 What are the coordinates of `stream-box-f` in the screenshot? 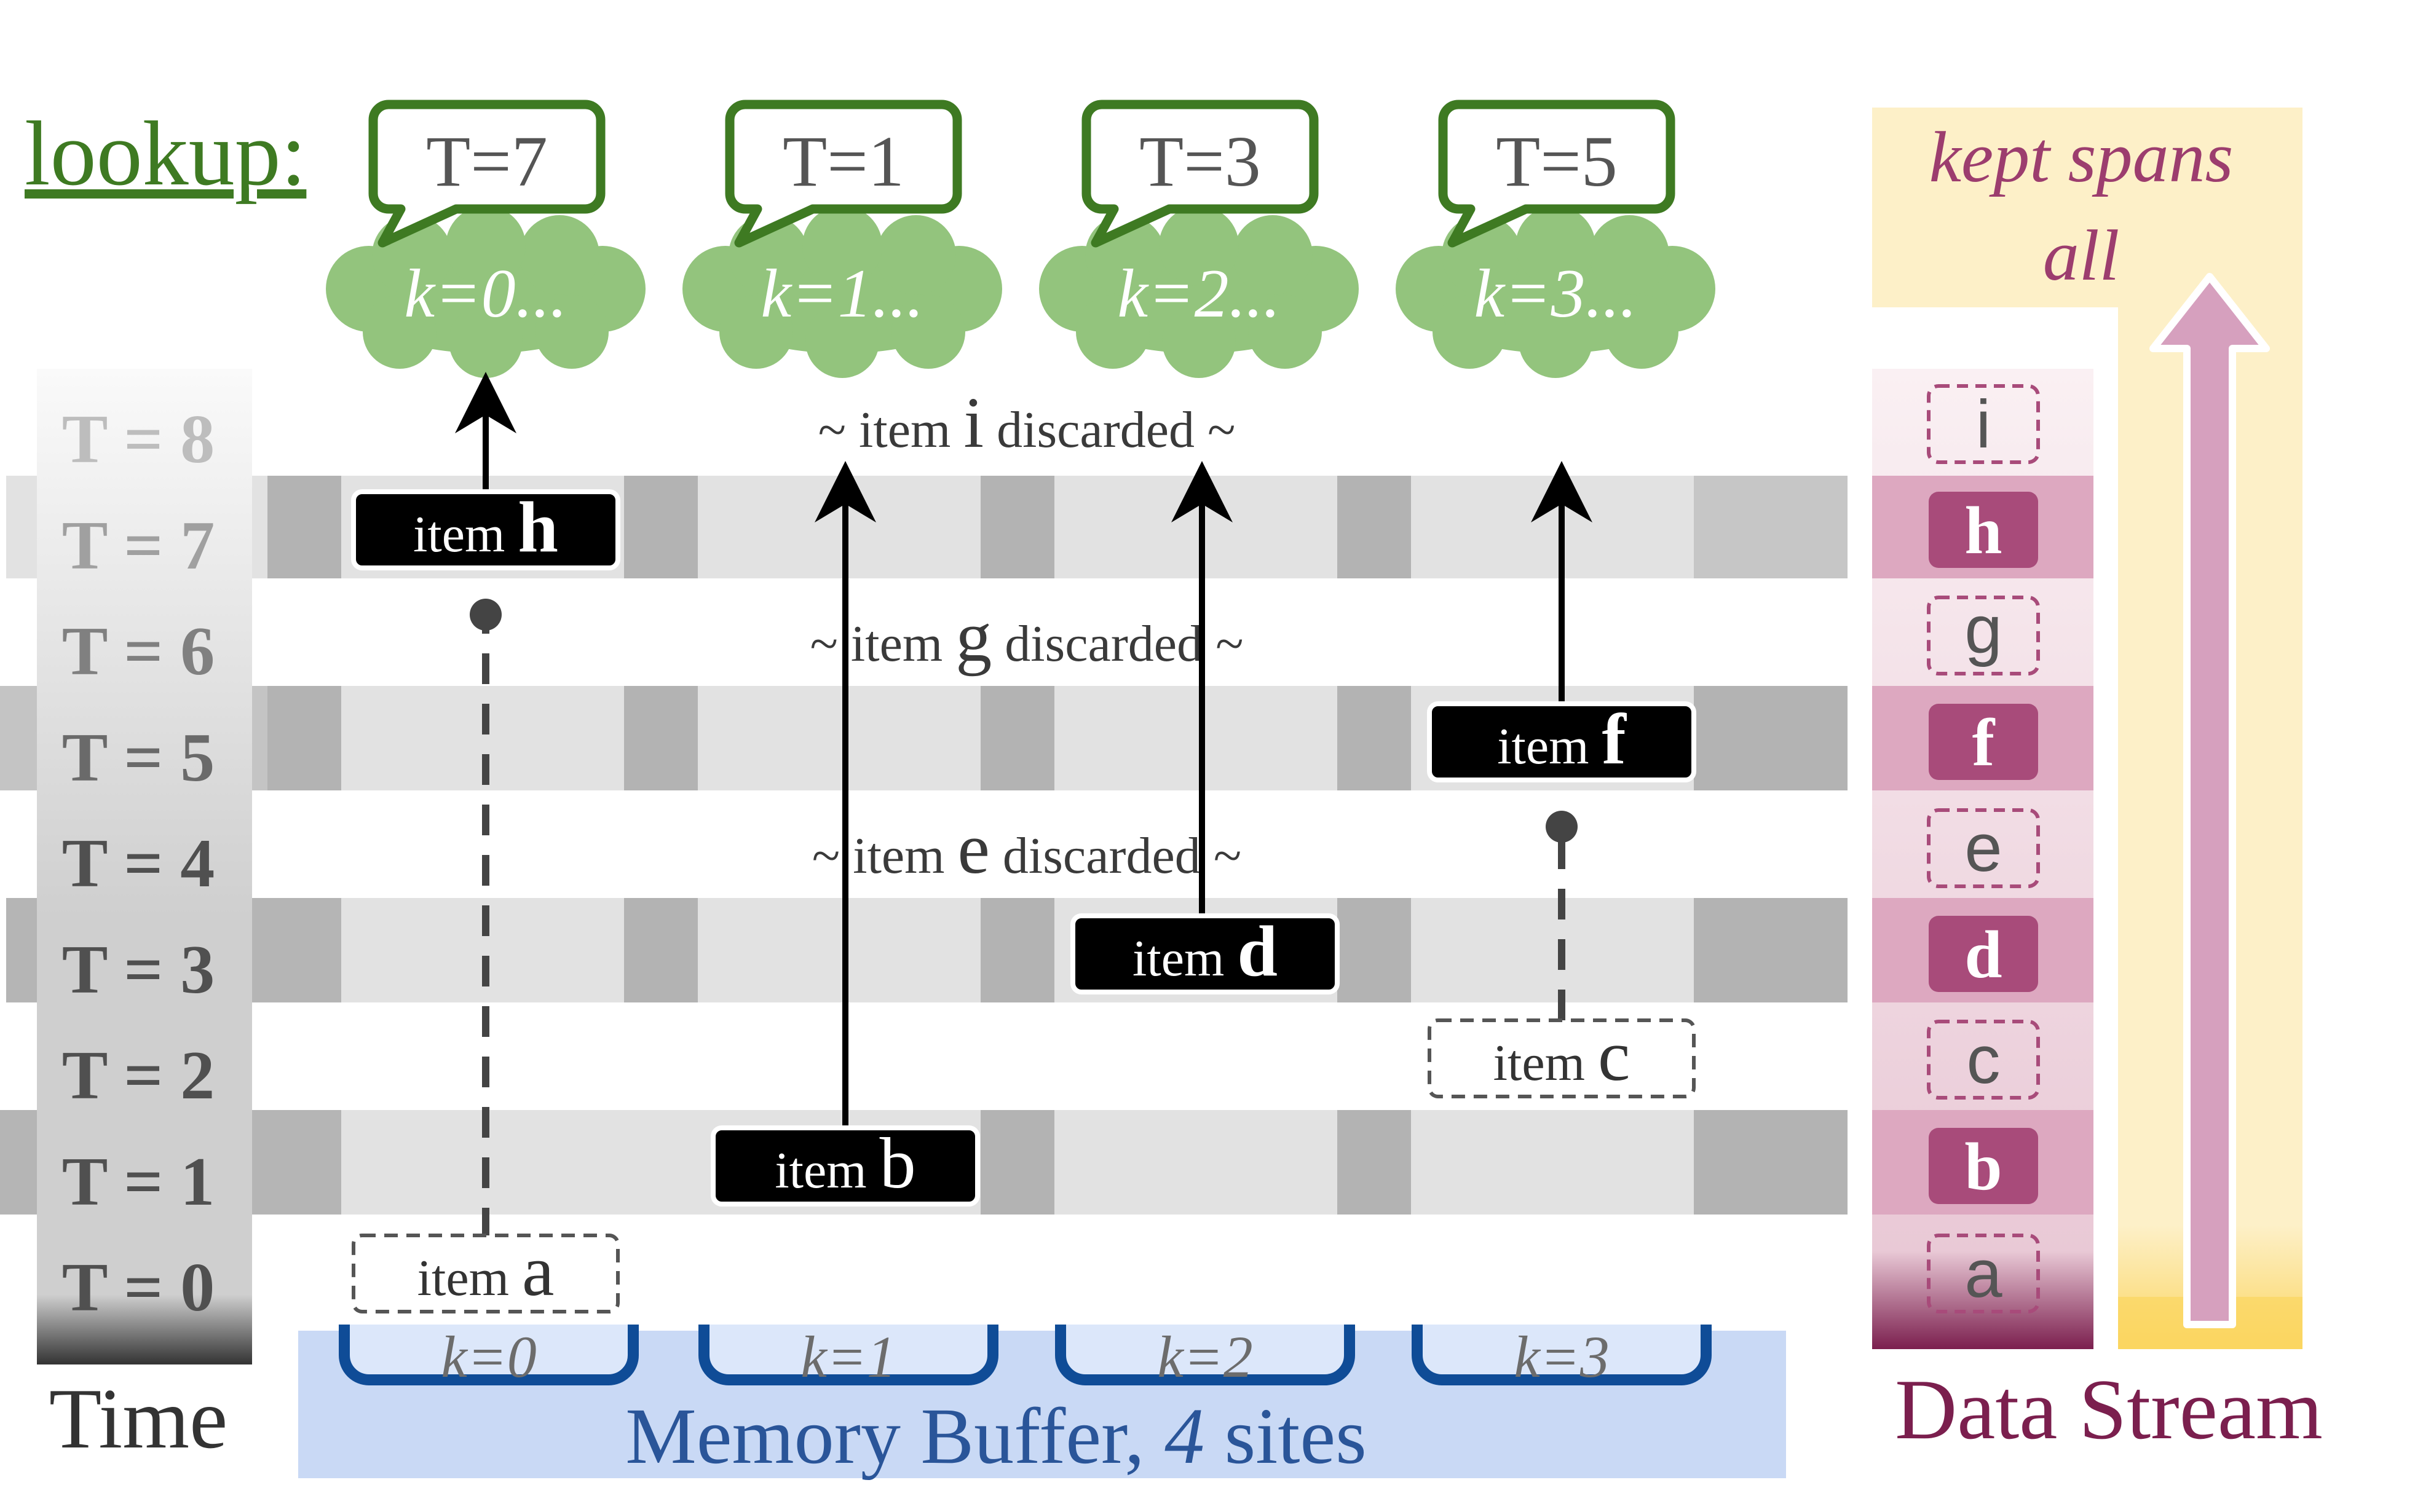 It's located at (1983, 742).